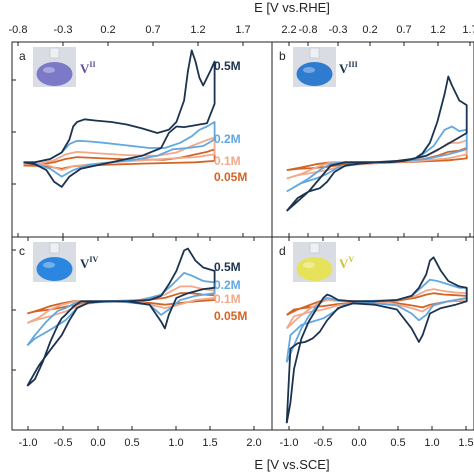 The image size is (474, 474). Describe the element at coordinates (253, 443) in the screenshot. I see `bottom-tick-label: 2.0` at that location.